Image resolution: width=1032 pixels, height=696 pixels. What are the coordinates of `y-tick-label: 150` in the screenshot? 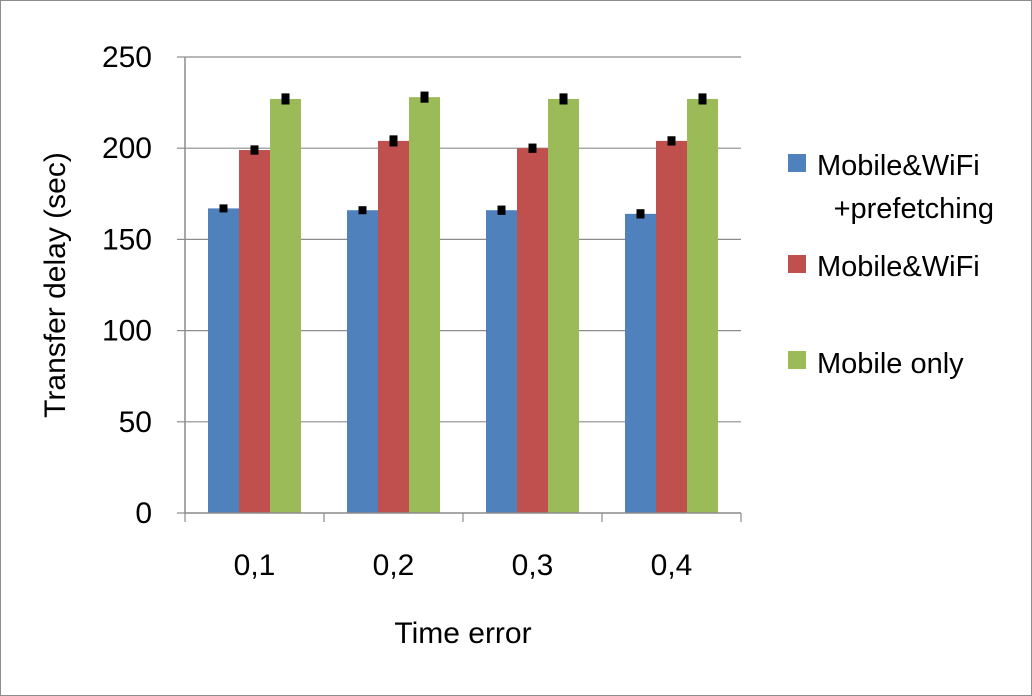 It's located at (127, 239).